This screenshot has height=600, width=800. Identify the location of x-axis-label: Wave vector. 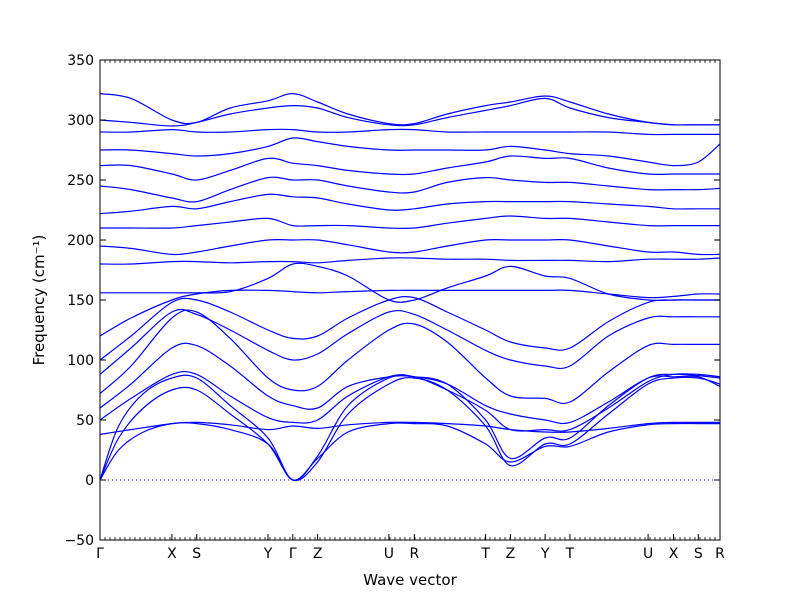
(410, 580).